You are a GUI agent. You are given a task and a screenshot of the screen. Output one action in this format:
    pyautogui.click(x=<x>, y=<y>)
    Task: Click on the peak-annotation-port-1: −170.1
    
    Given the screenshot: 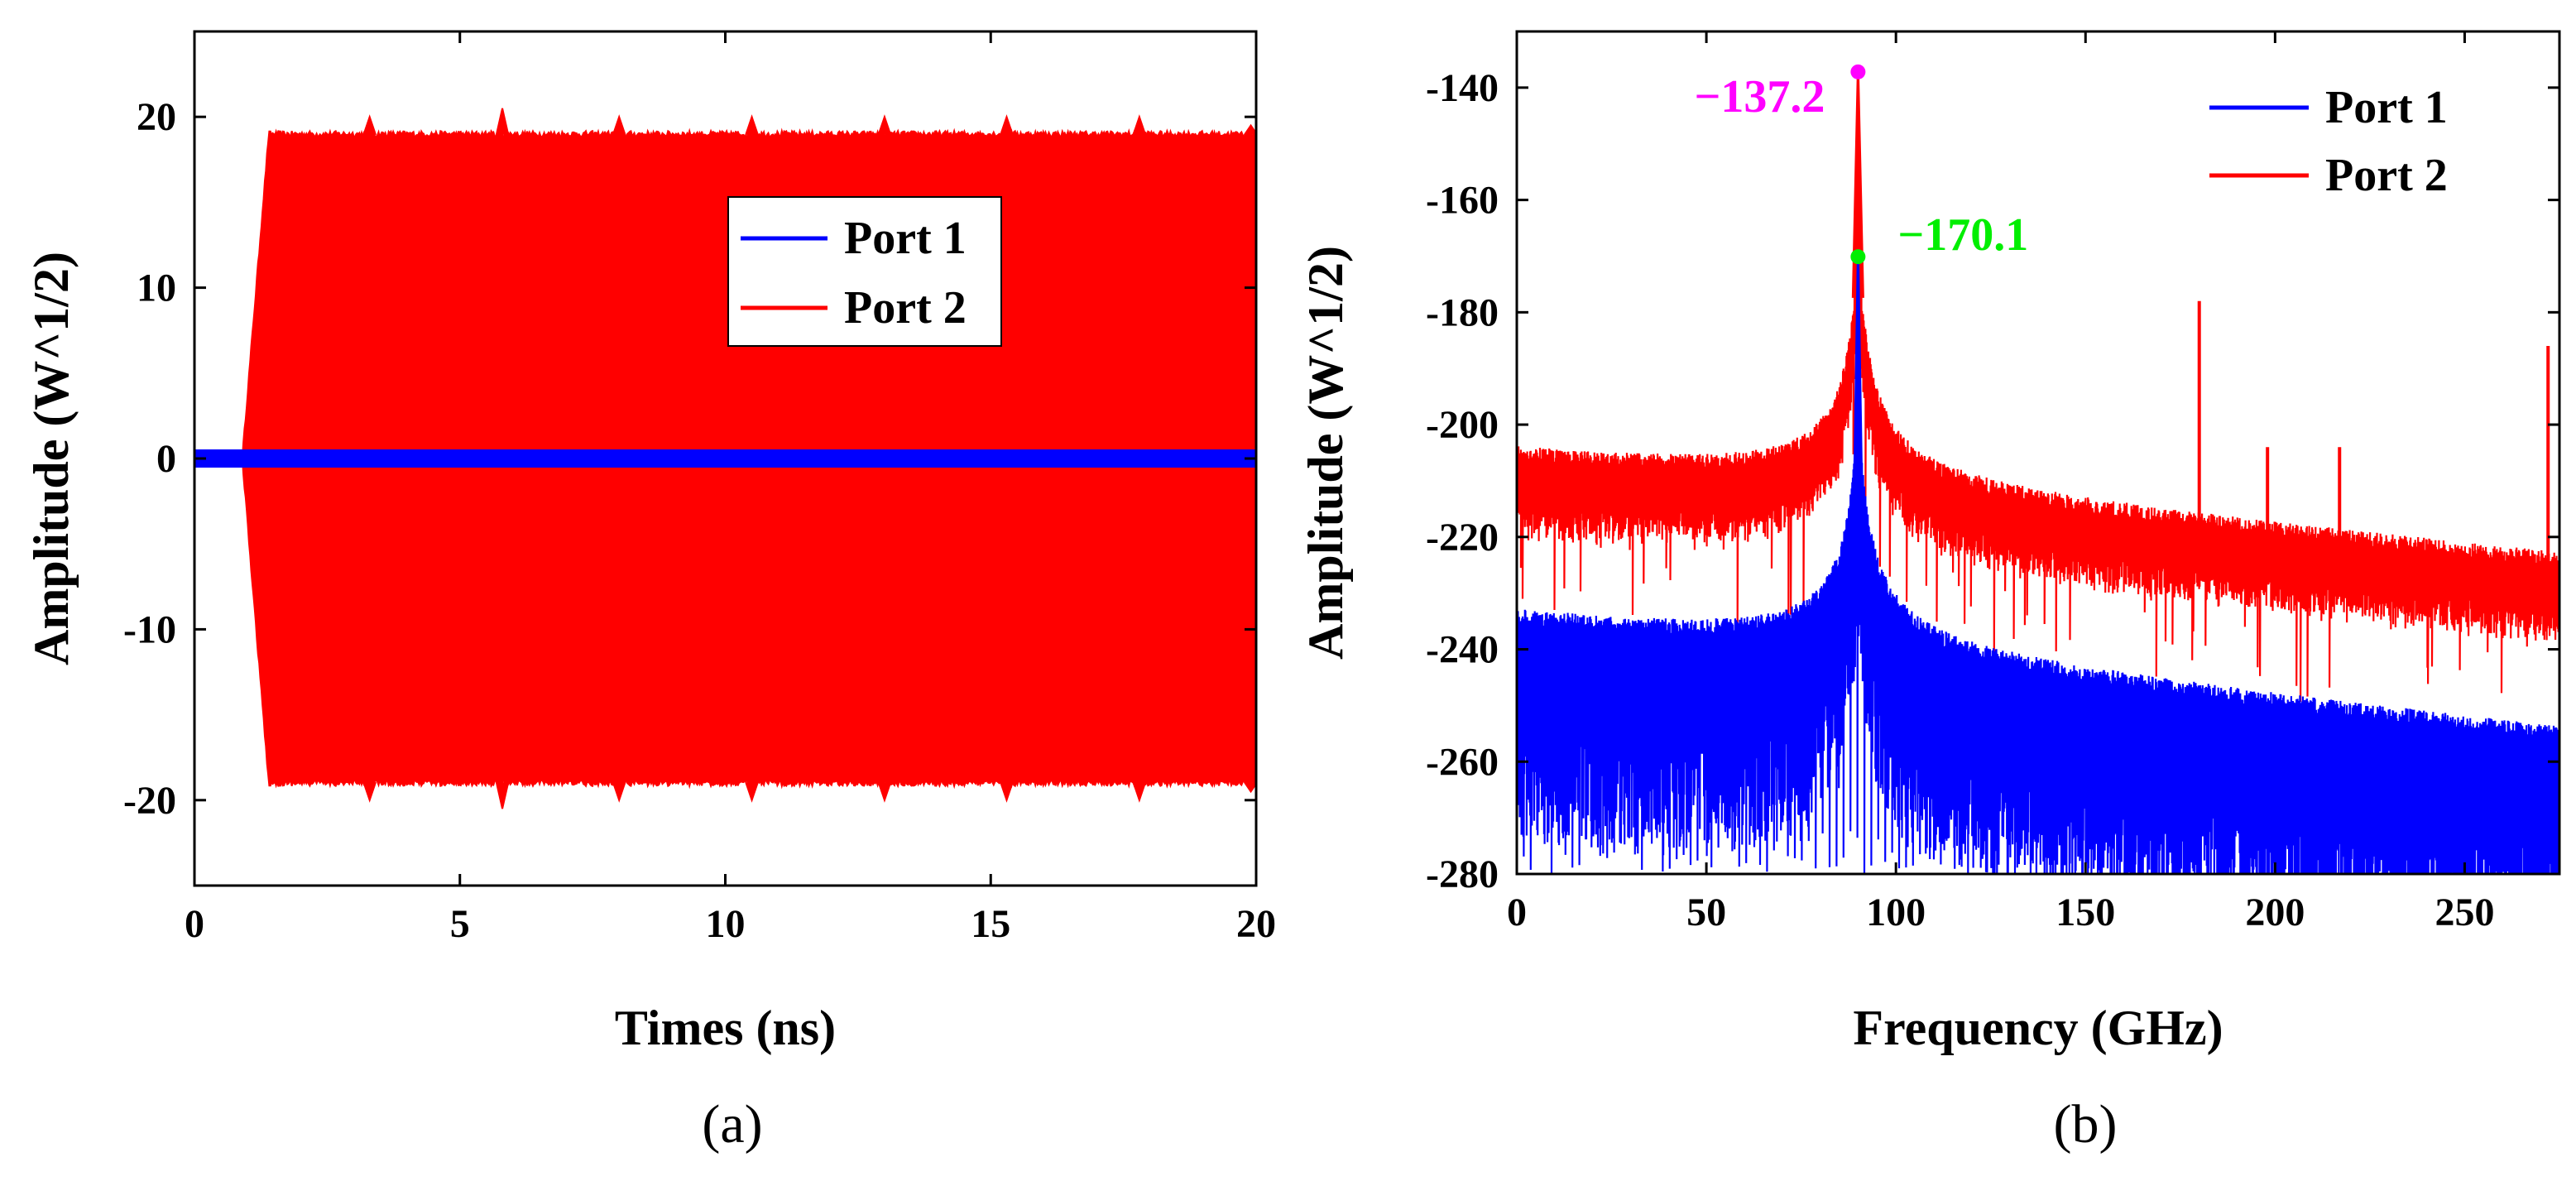 What is the action you would take?
    pyautogui.click(x=1963, y=235)
    